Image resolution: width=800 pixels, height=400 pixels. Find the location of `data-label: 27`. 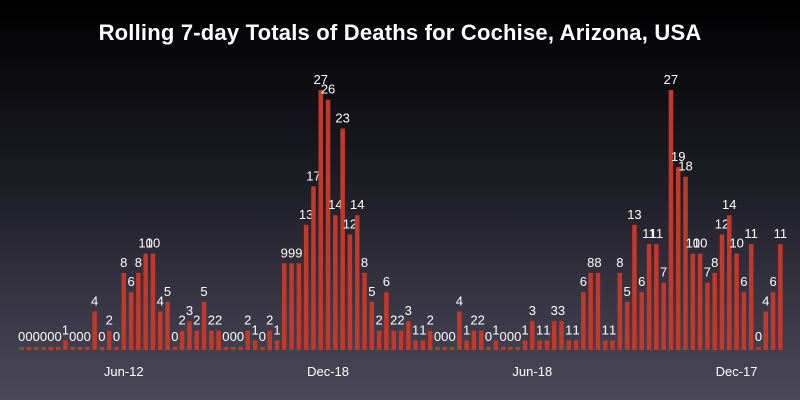

data-label: 27 is located at coordinates (671, 79).